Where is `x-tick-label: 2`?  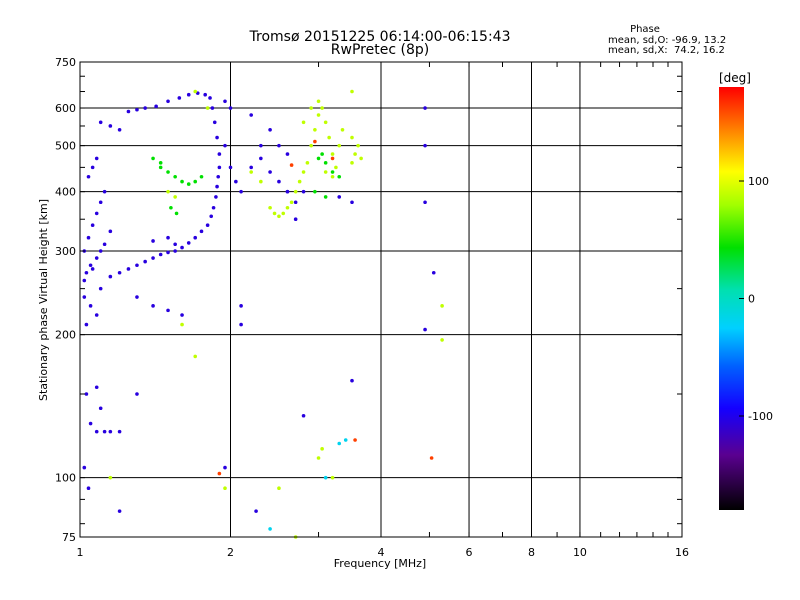
x-tick-label: 2 is located at coordinates (230, 552).